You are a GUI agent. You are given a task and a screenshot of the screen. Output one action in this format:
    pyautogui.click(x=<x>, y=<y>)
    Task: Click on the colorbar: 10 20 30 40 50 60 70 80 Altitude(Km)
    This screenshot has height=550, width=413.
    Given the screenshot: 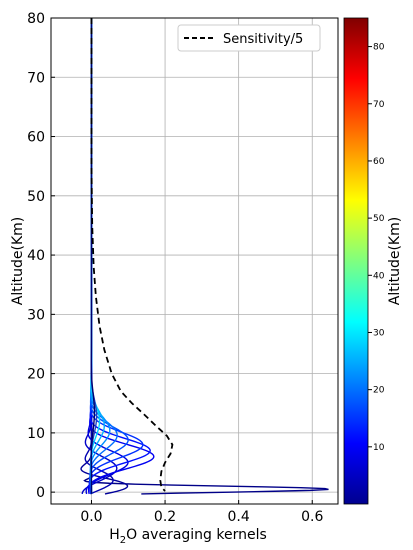 What is the action you would take?
    pyautogui.click(x=373, y=261)
    